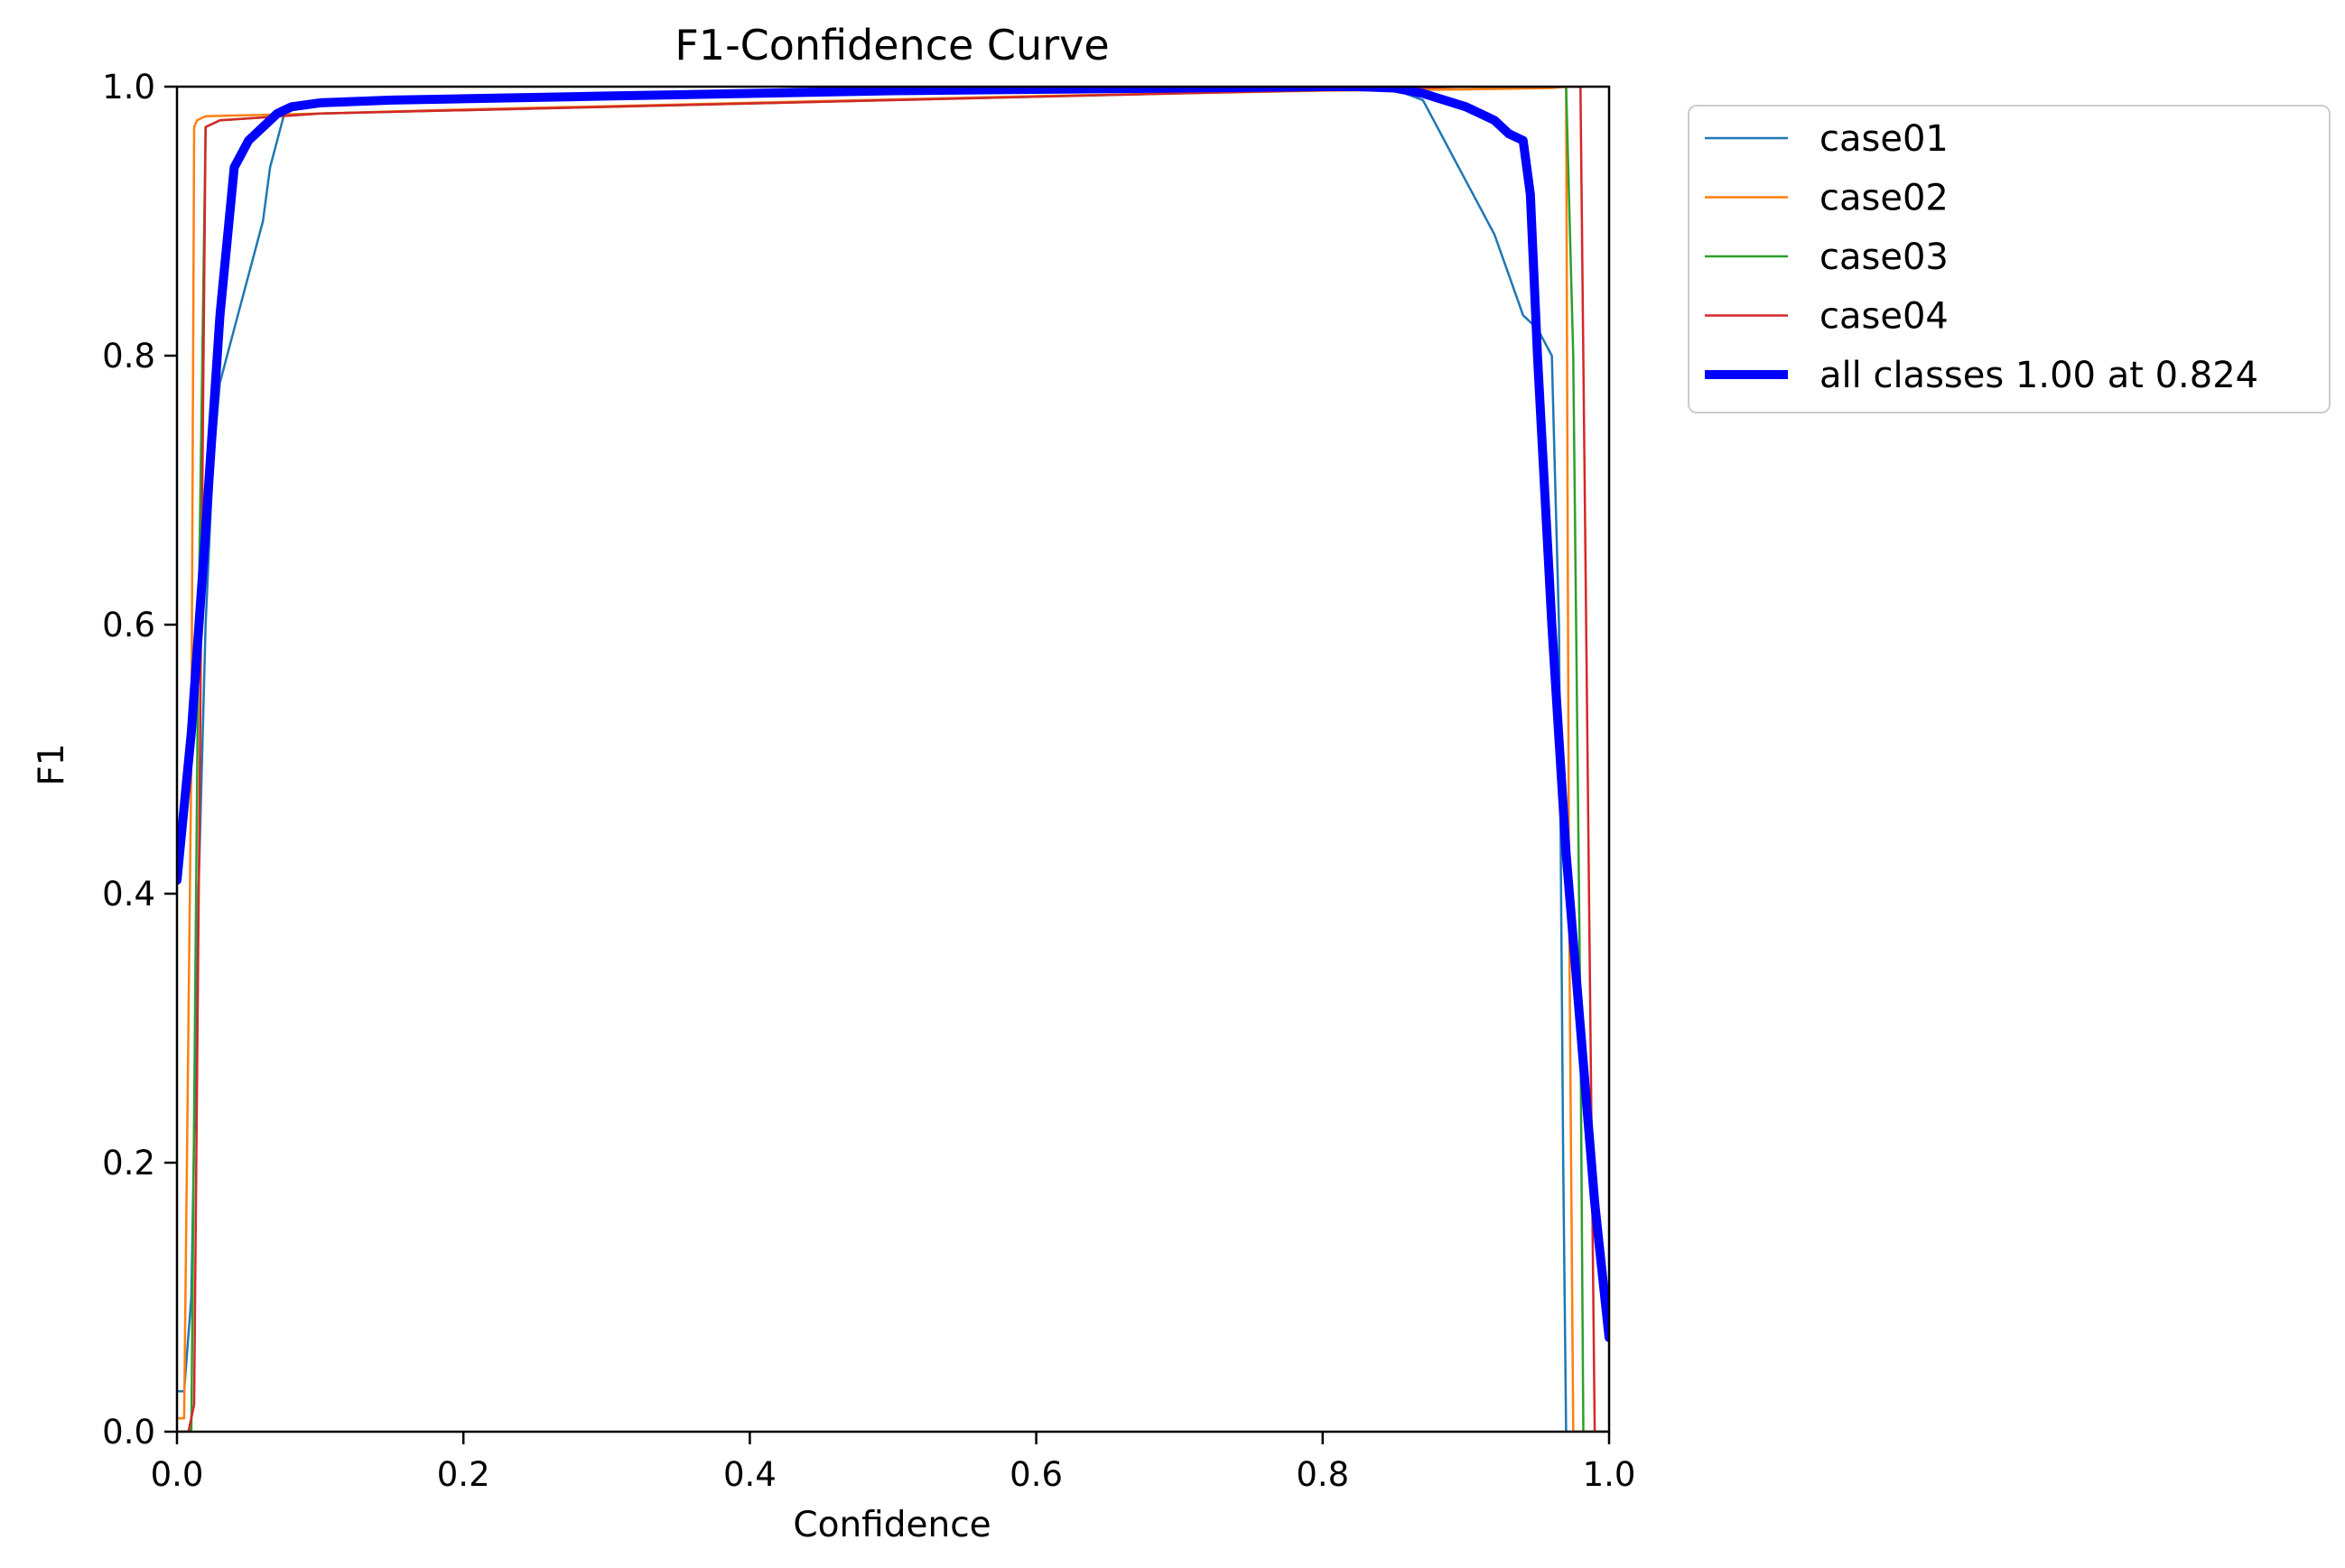 The height and width of the screenshot is (1568, 2345). I want to click on y-tick-label: 0.2, so click(128, 1163).